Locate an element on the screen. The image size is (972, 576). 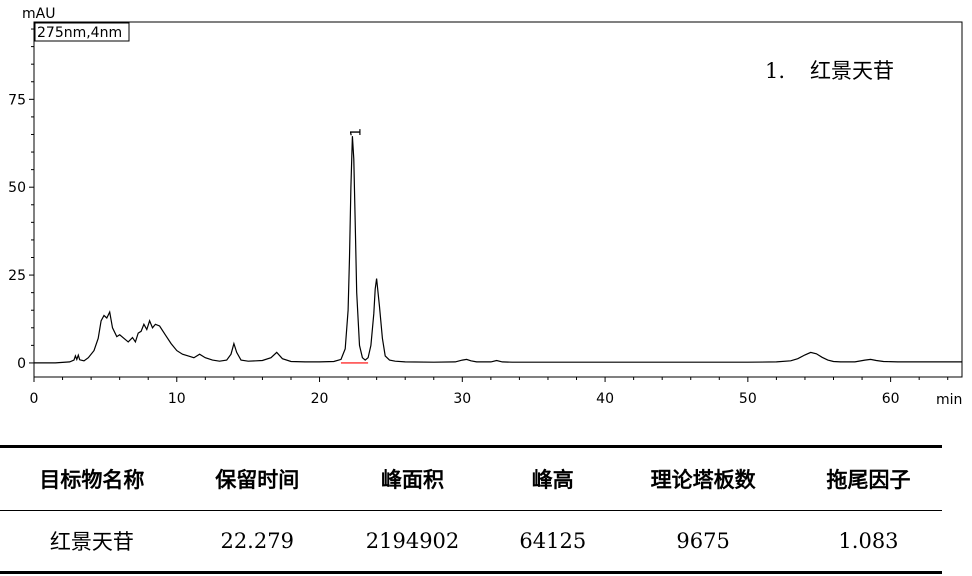
cell-tailing-factor: 1.083 is located at coordinates (868, 542).